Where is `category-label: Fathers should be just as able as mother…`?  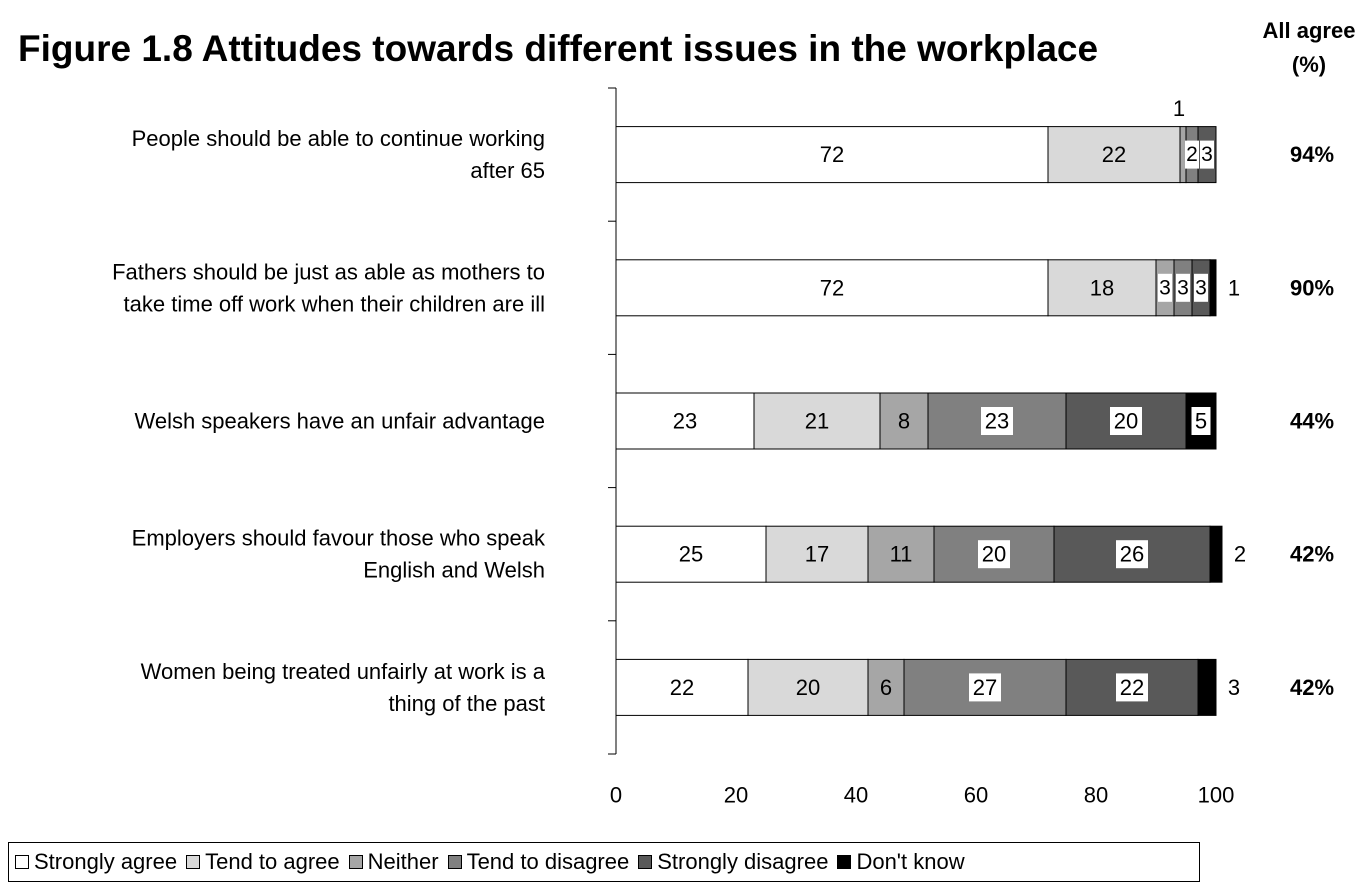 category-label: Fathers should be just as able as mother… is located at coordinates (328, 271).